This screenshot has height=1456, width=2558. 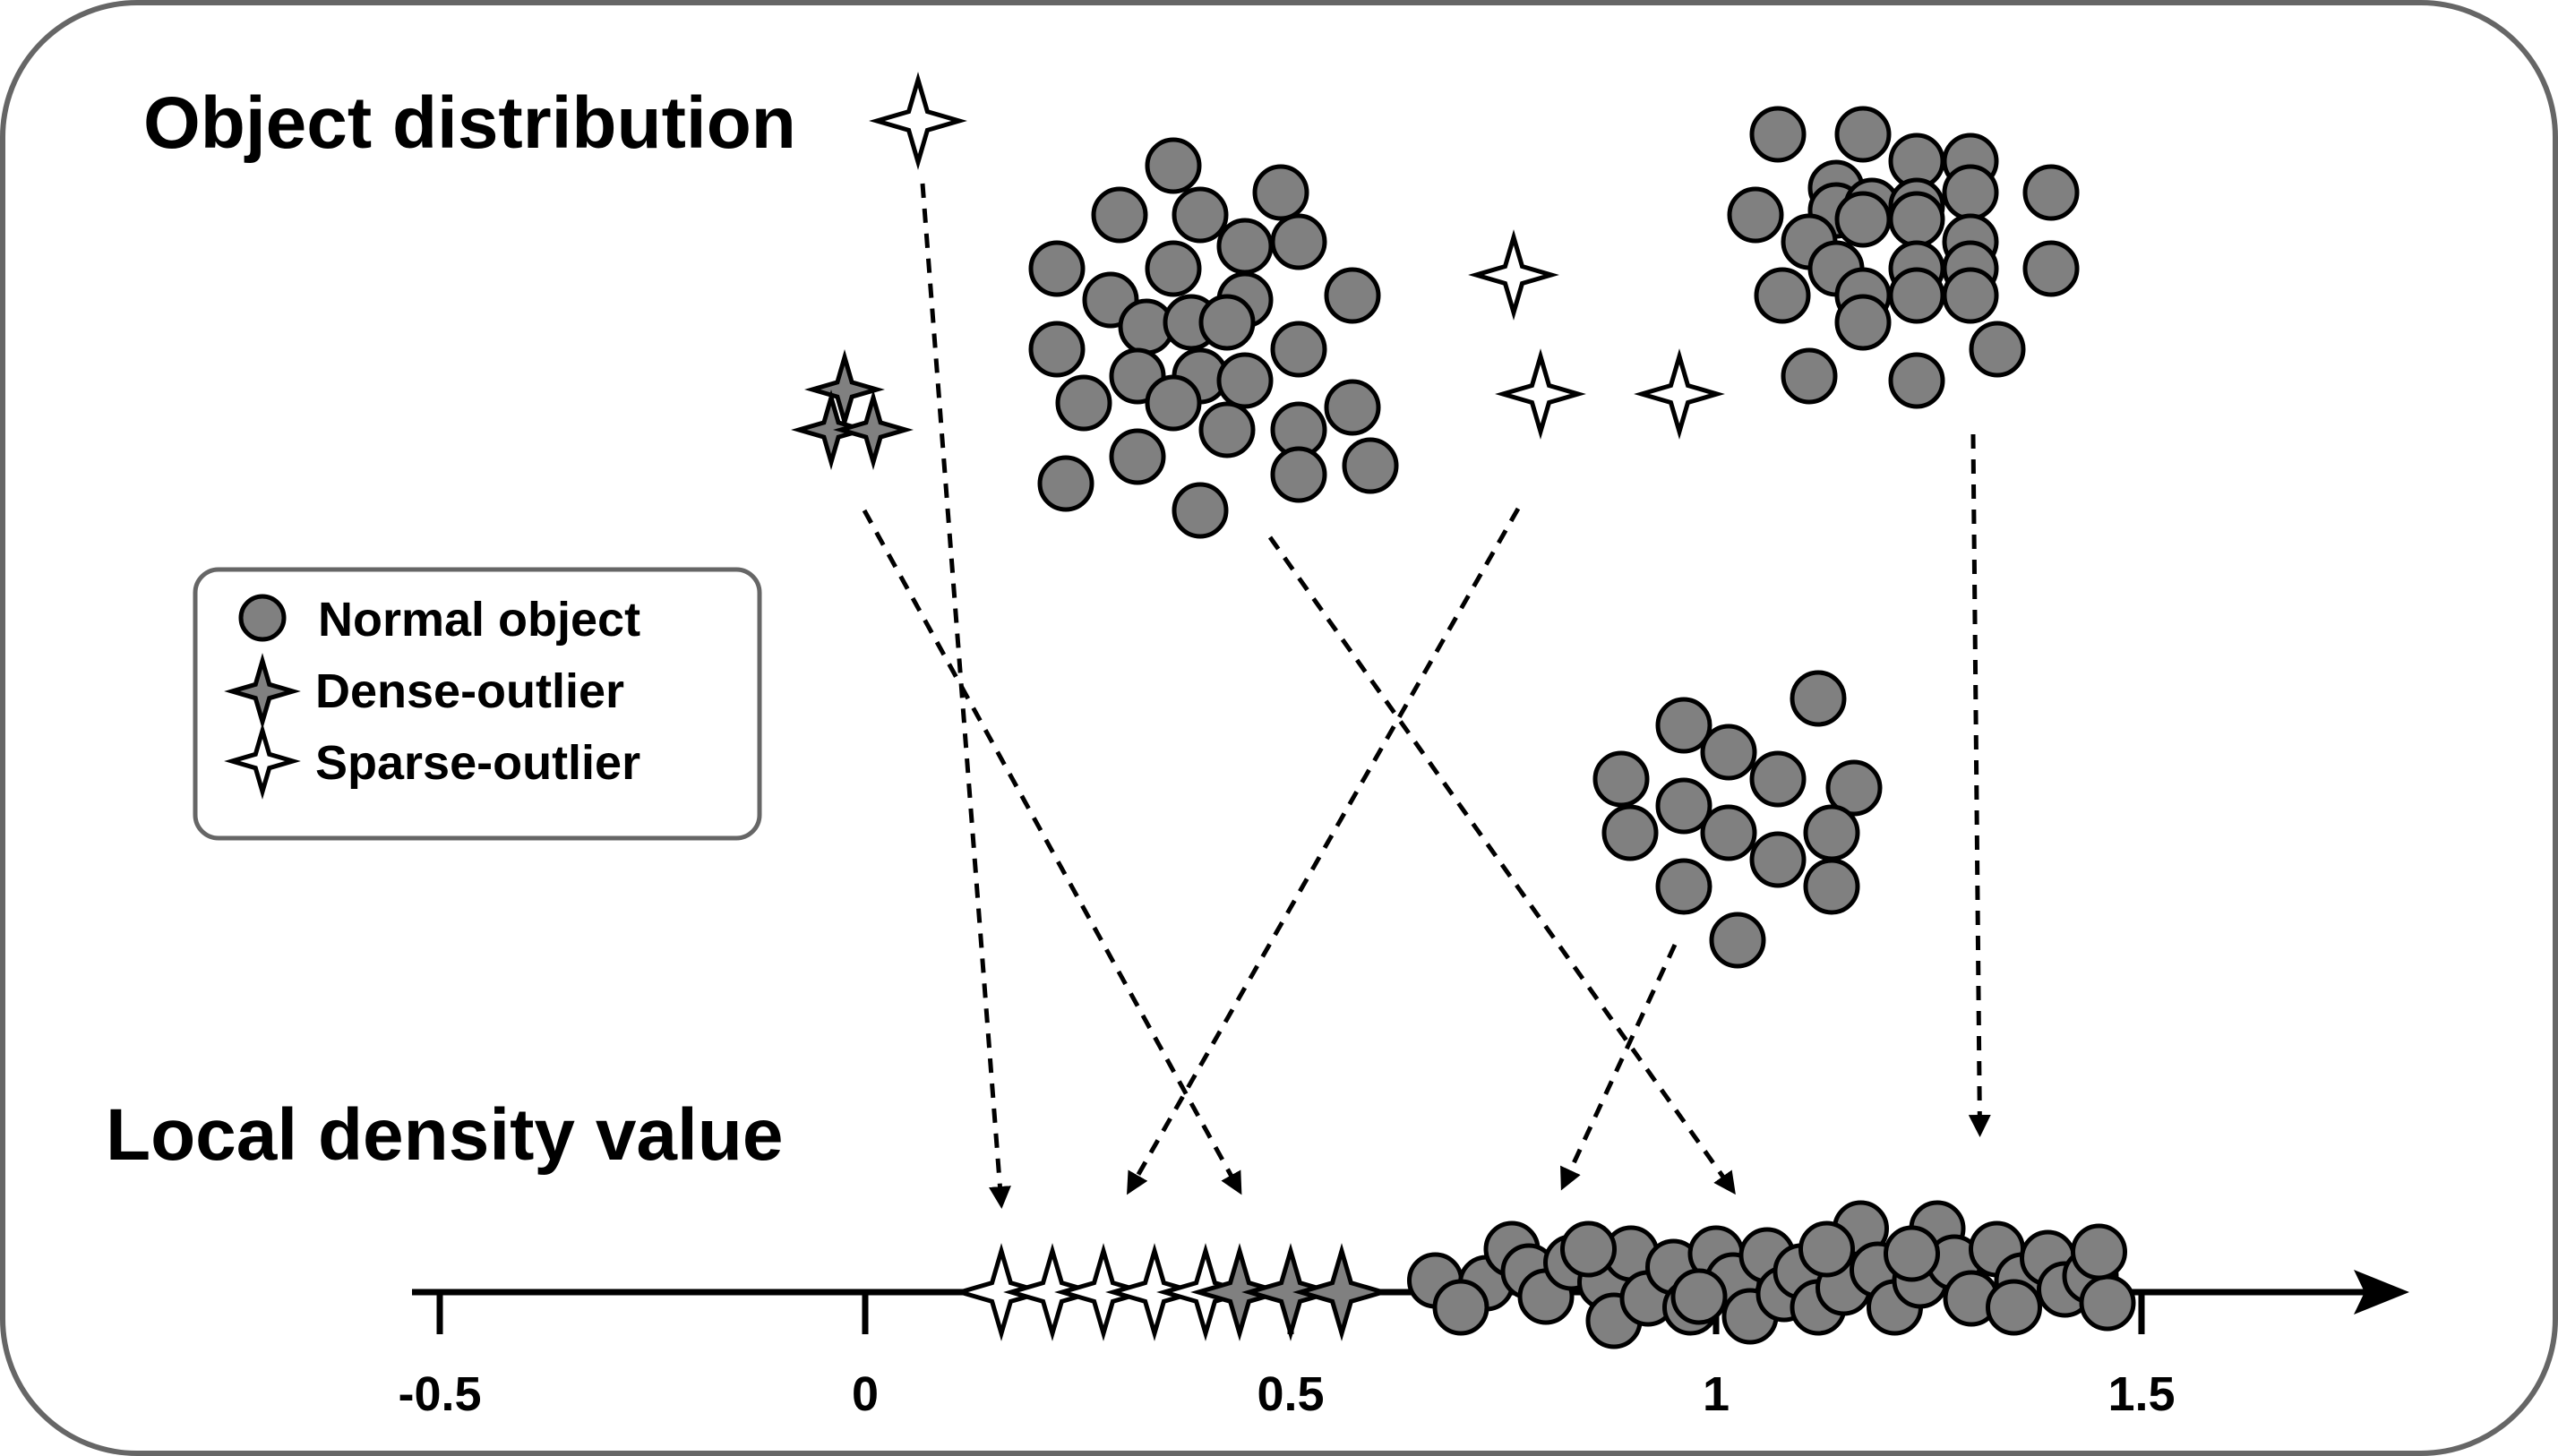 What do you see at coordinates (1052, 852) in the screenshot?
I see `arrow-dense-group` at bounding box center [1052, 852].